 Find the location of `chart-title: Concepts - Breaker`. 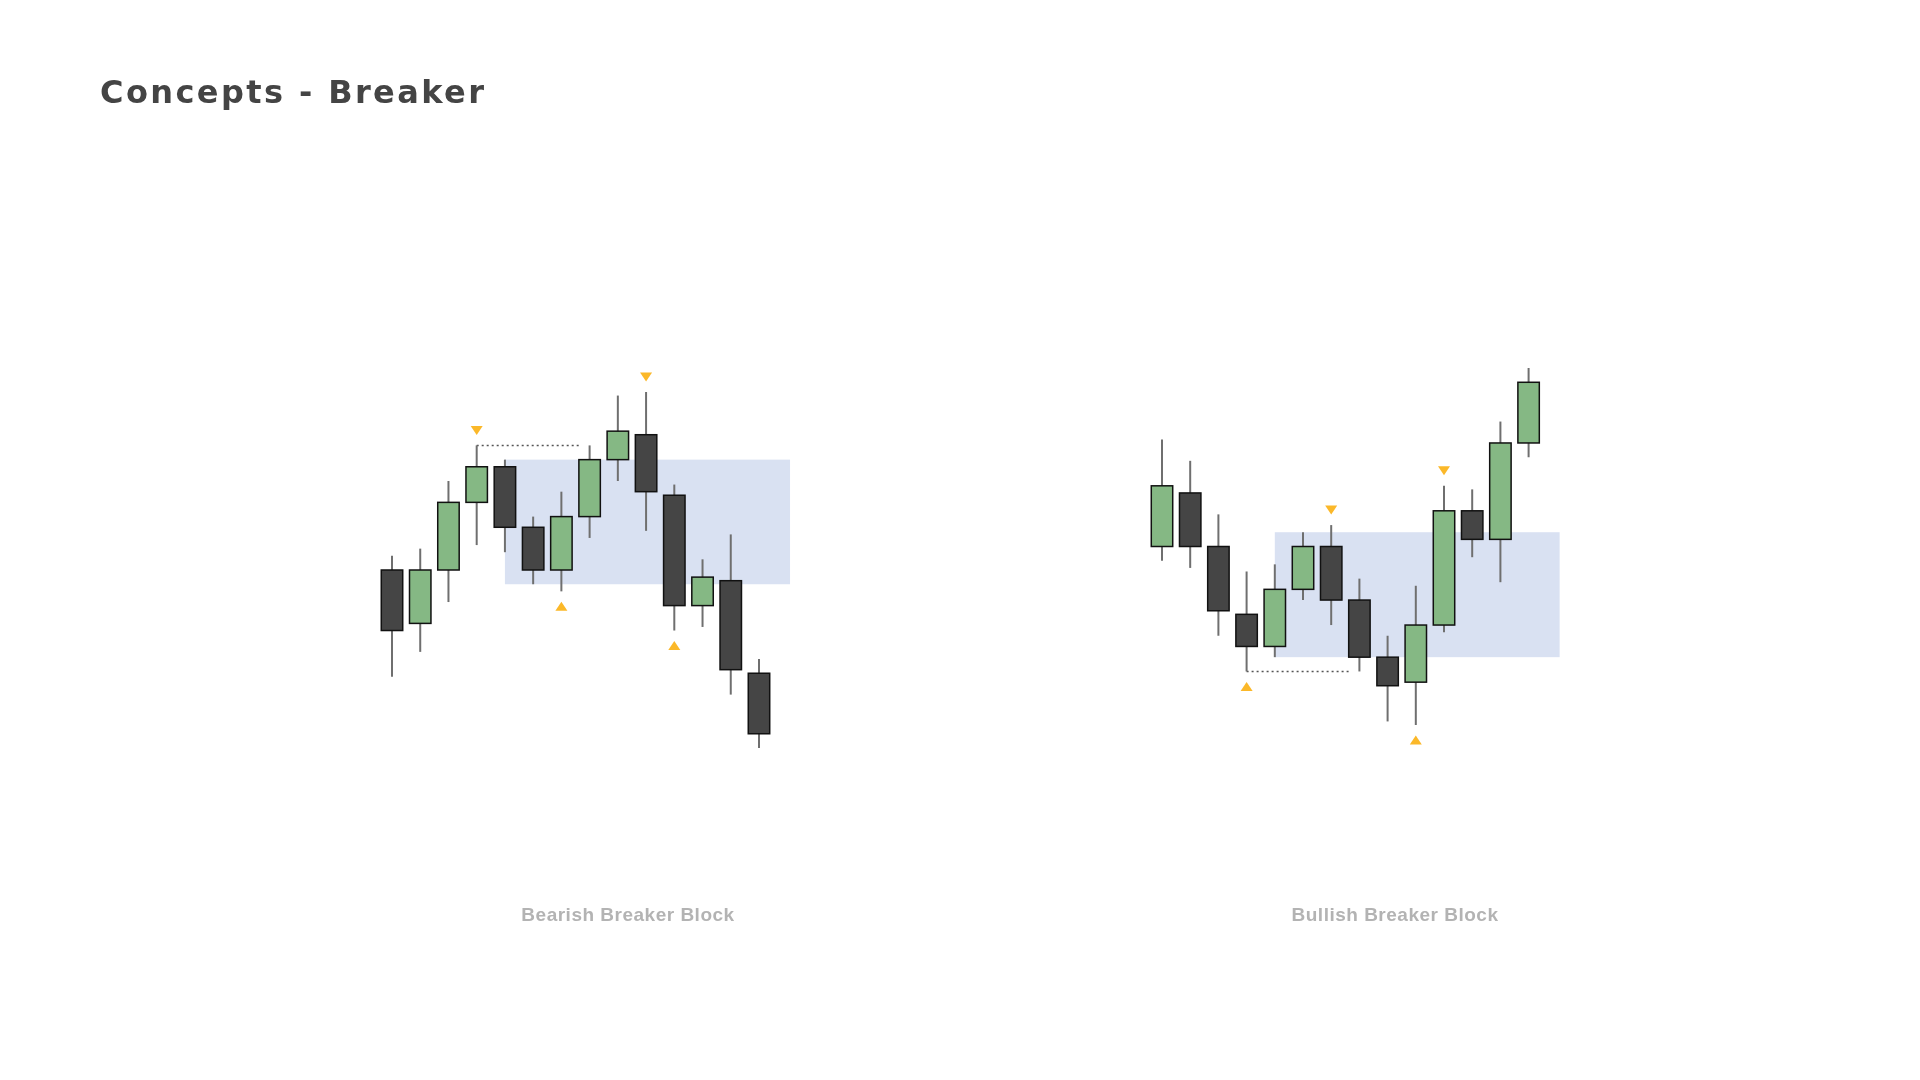

chart-title: Concepts - Breaker is located at coordinates (293, 92).